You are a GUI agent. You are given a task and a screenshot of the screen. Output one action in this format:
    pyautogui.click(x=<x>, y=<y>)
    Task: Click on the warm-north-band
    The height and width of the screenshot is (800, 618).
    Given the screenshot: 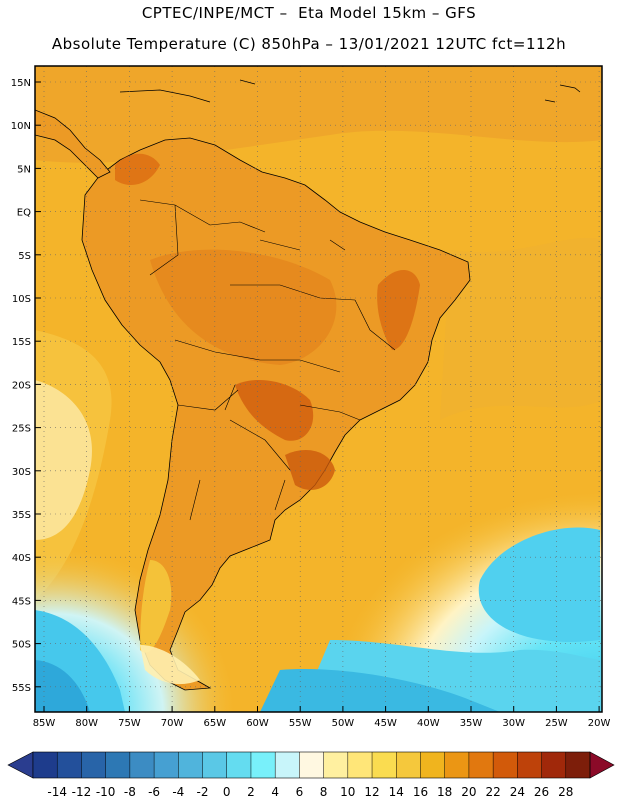 What is the action you would take?
    pyautogui.click(x=318, y=114)
    